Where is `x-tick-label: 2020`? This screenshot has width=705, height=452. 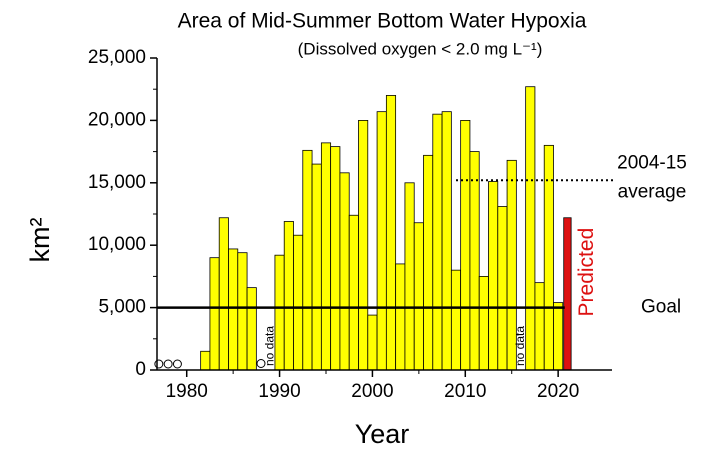 x-tick-label: 2020 is located at coordinates (558, 391).